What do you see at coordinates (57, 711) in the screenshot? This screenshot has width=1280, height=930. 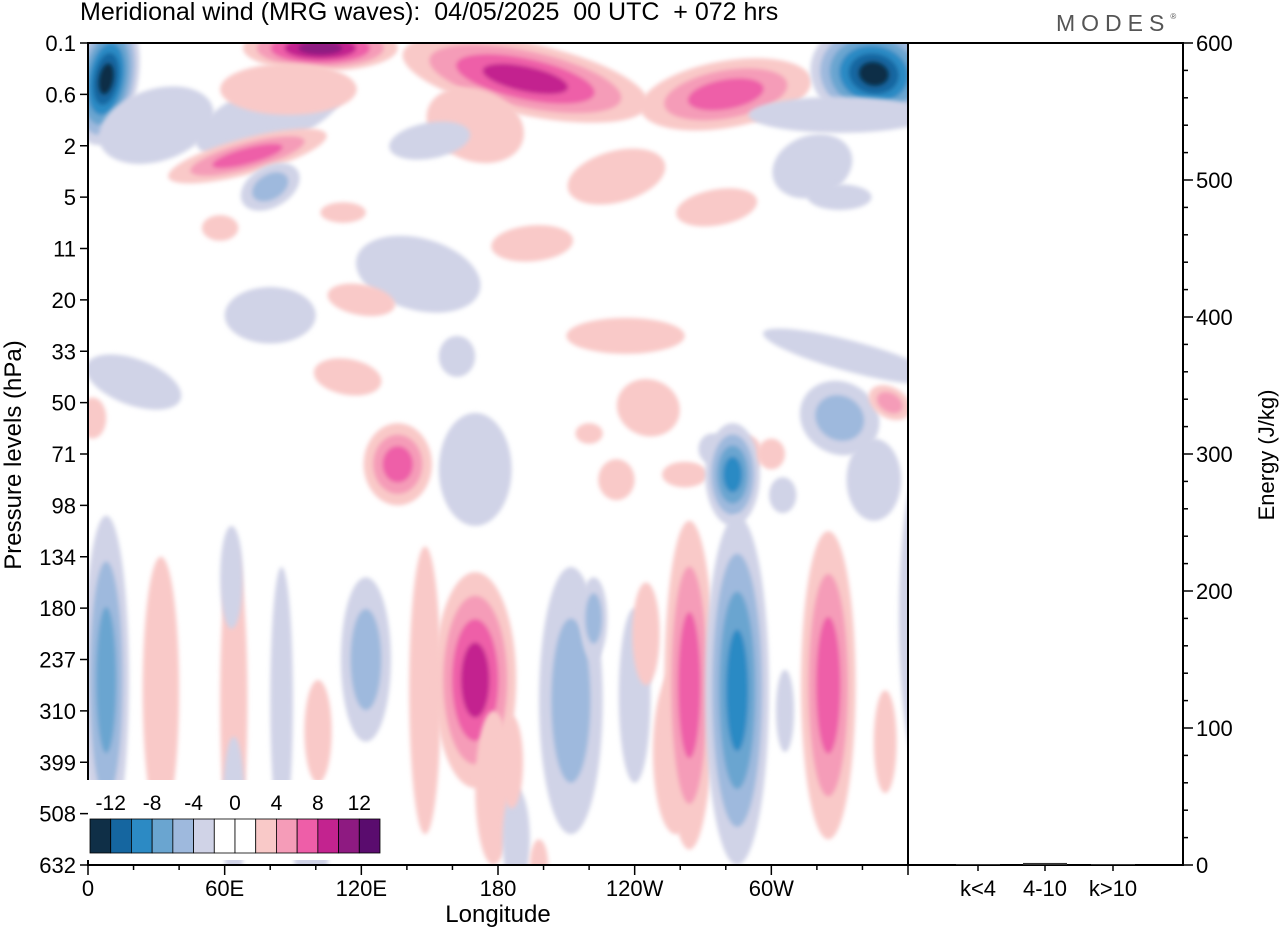 I see `y-tick-label: 310` at bounding box center [57, 711].